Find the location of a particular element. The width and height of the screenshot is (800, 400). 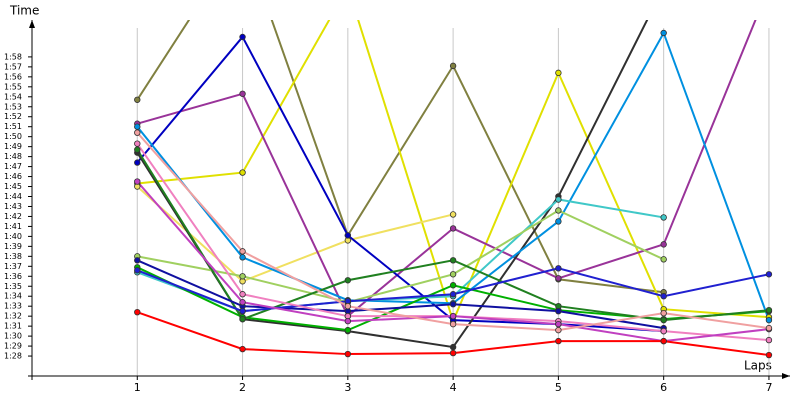

y-tick-label: 1:38 is located at coordinates (13, 256).